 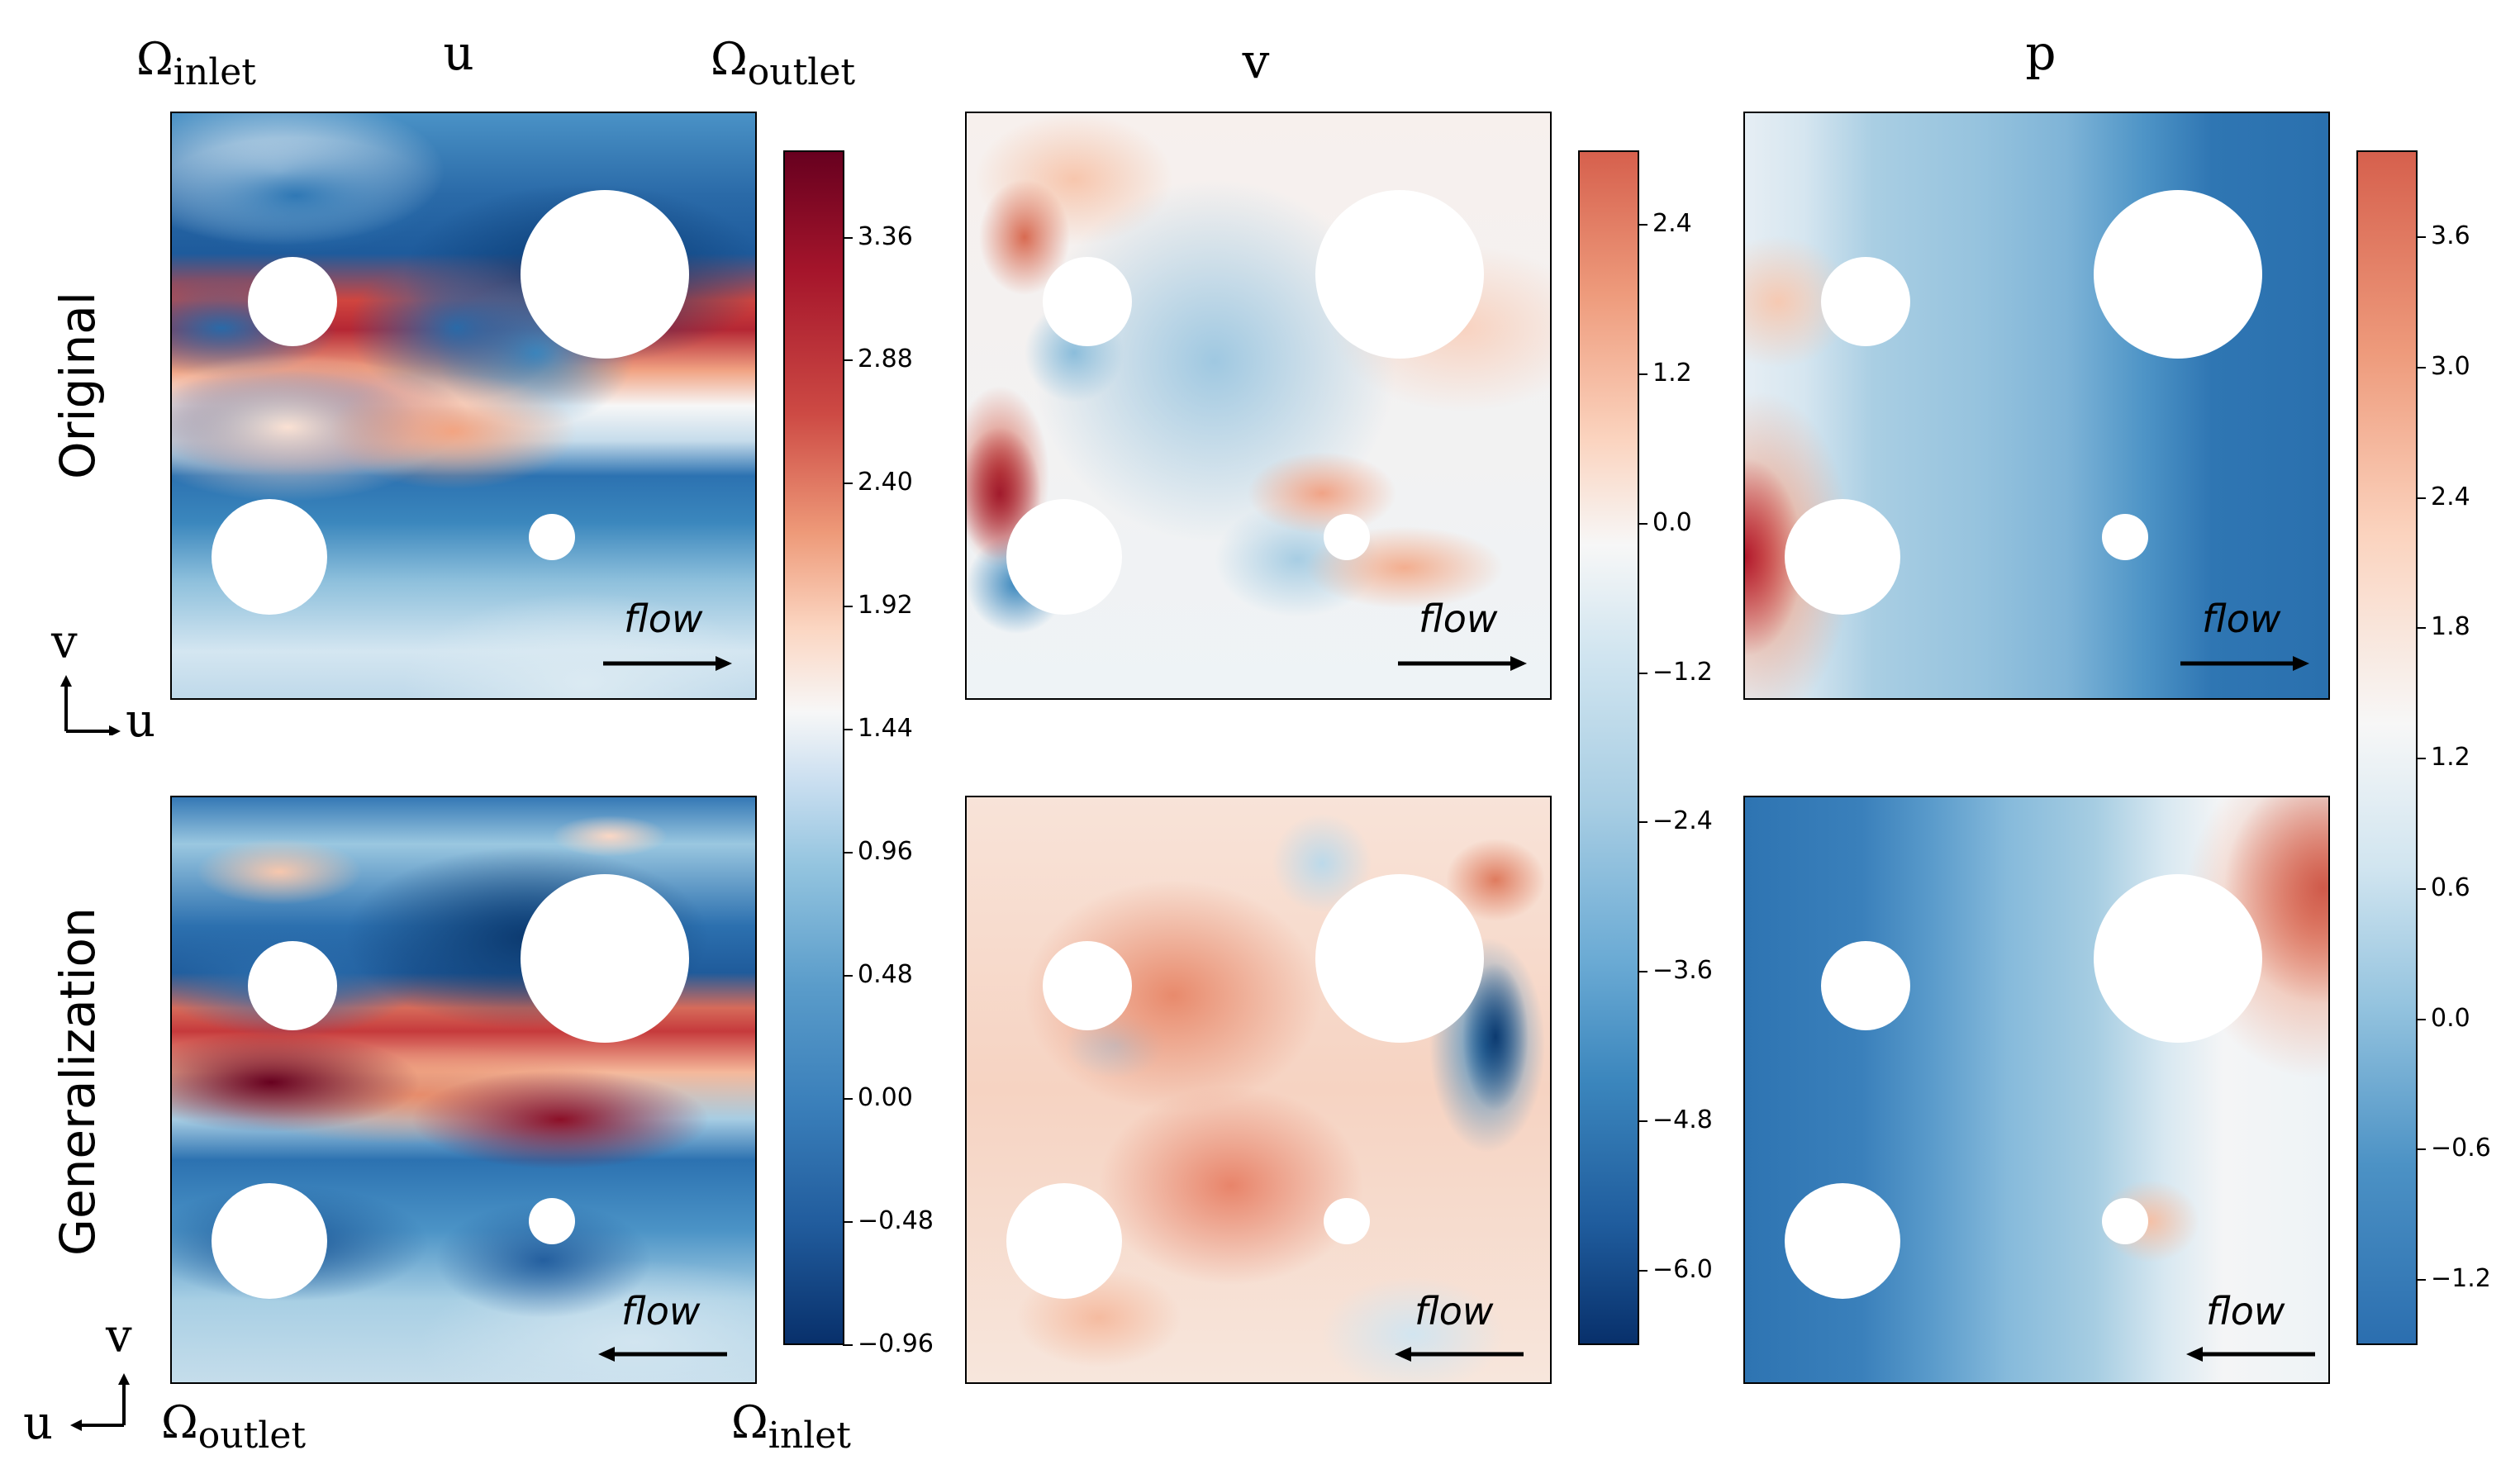 What do you see at coordinates (463, 1090) in the screenshot?
I see `panel-u-generalization` at bounding box center [463, 1090].